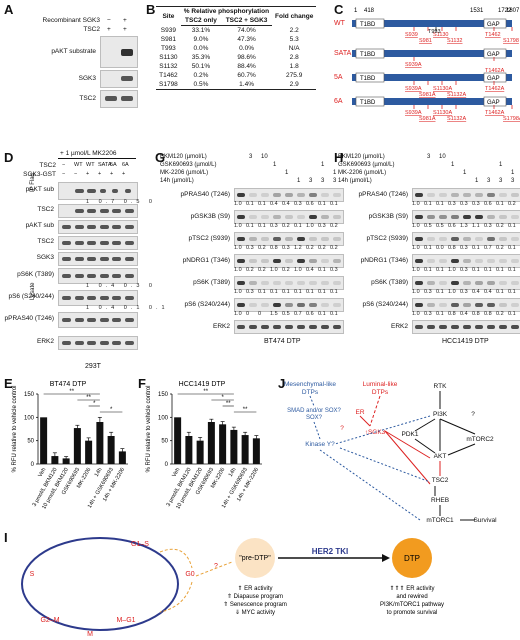 The image size is (520, 640). Describe the element at coordinates (493, 25) in the screenshot. I see `domain-label: GAP` at that location.